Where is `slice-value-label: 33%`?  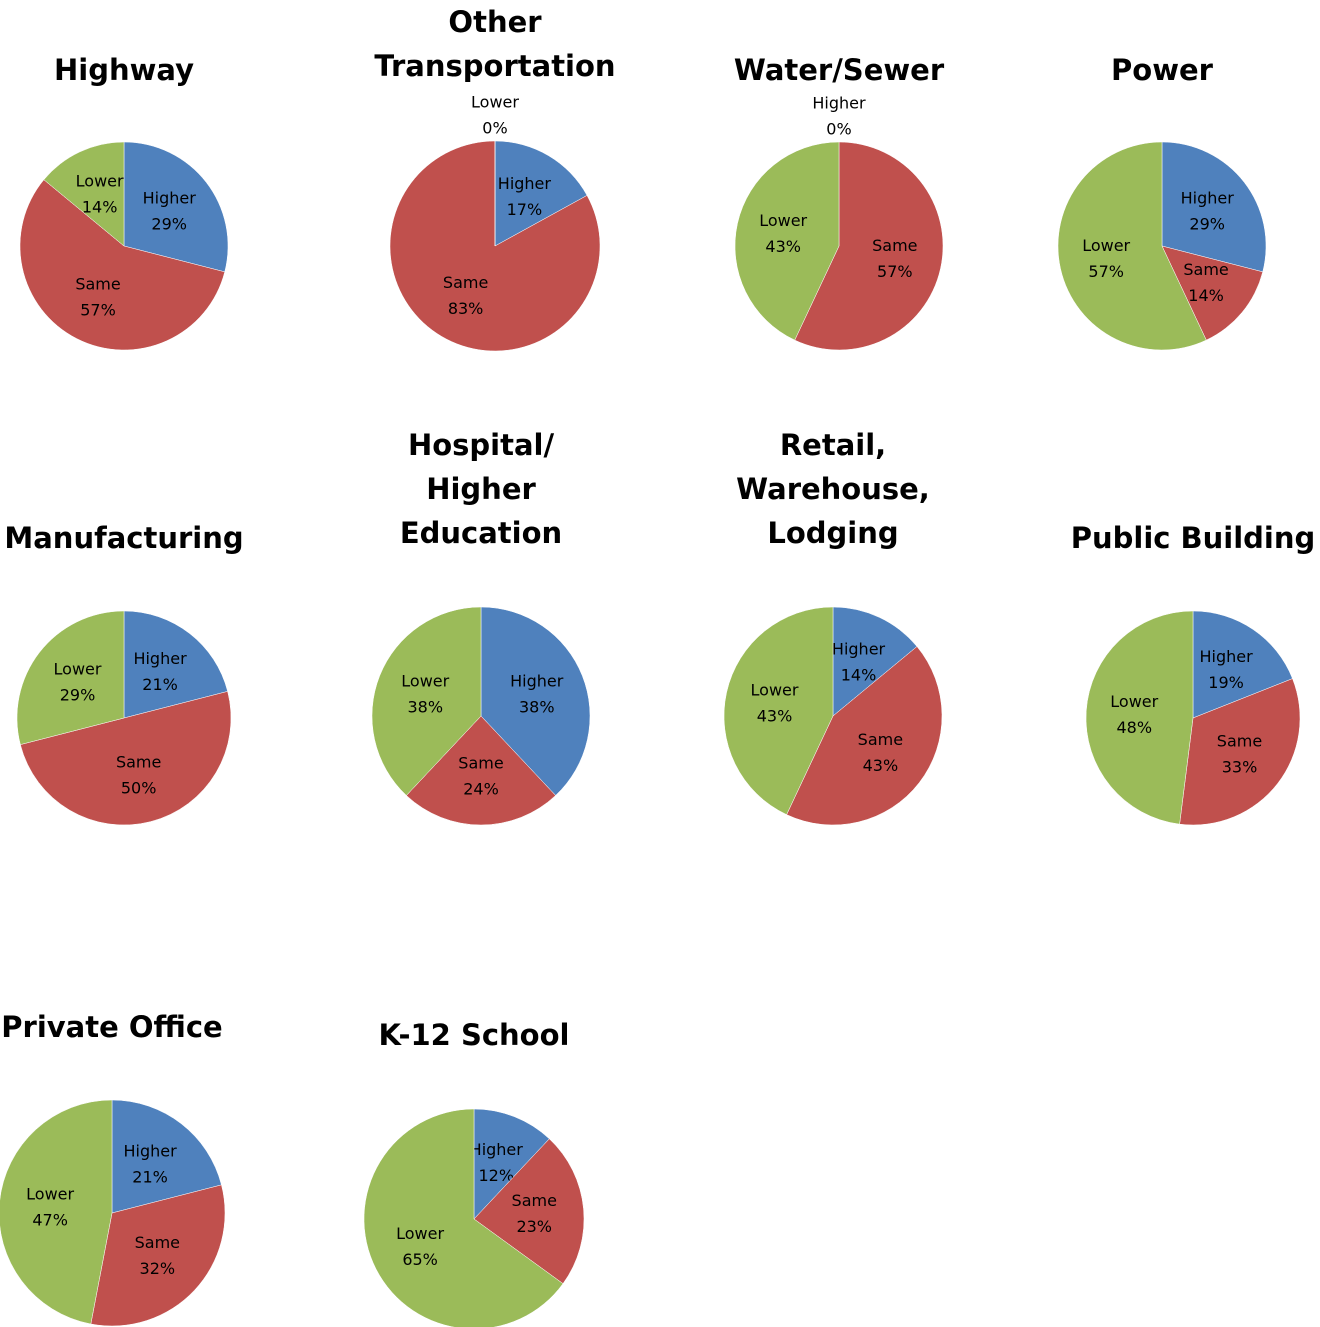
slice-value-label: 33% is located at coordinates (1240, 767).